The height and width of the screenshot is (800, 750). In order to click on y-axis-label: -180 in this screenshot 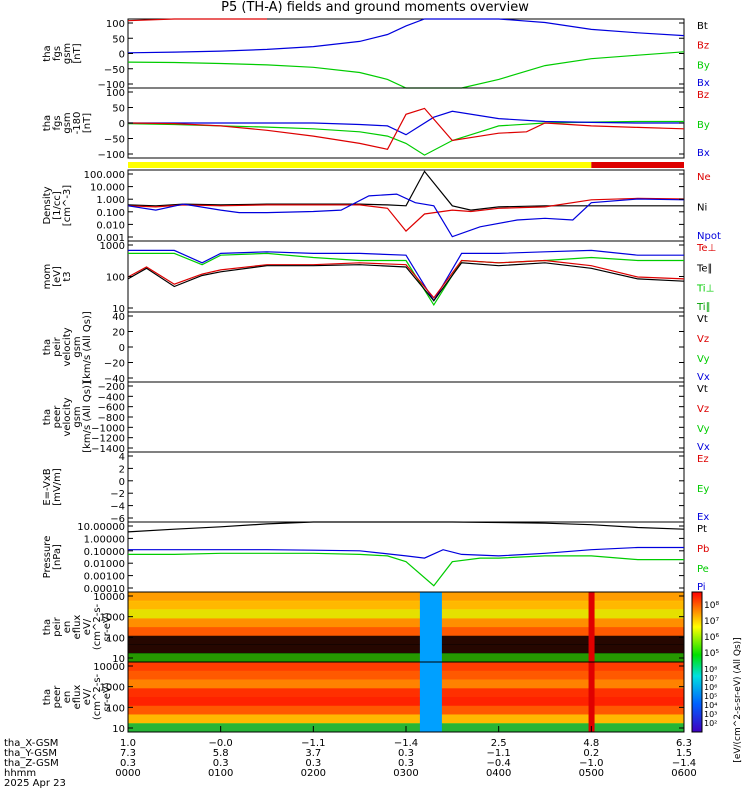, I will do `click(77, 123)`.